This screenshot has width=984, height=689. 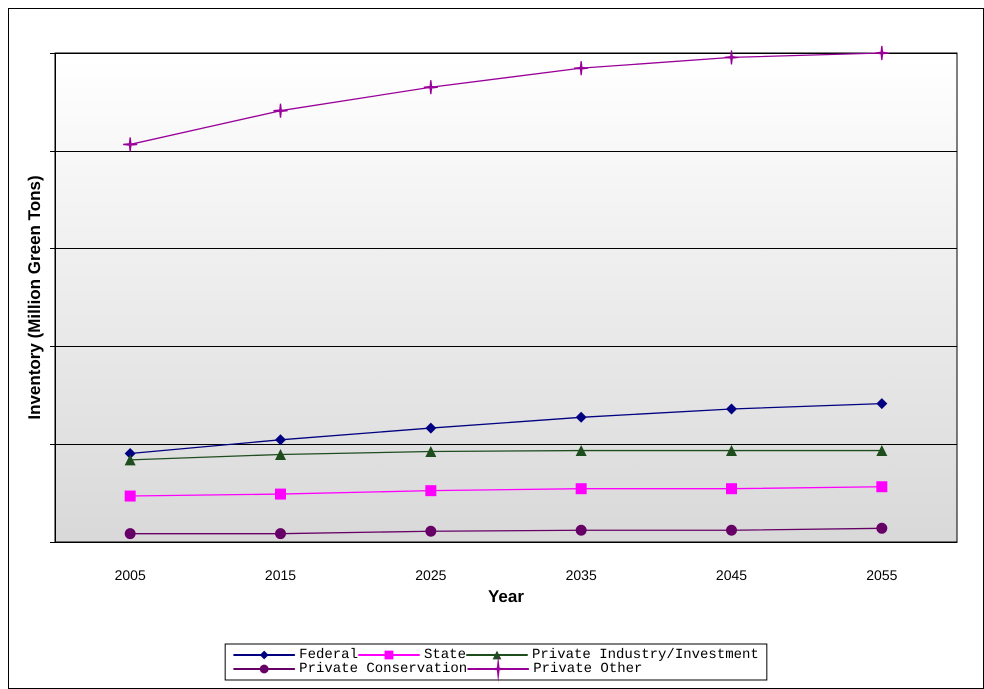 What do you see at coordinates (280, 575) in the screenshot?
I see `x-tick-label: 2015` at bounding box center [280, 575].